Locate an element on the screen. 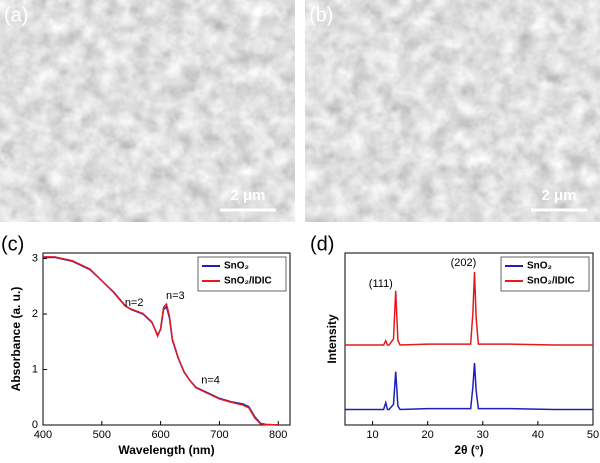 This screenshot has height=463, width=600. y-tick-label: 1 is located at coordinates (35, 369).